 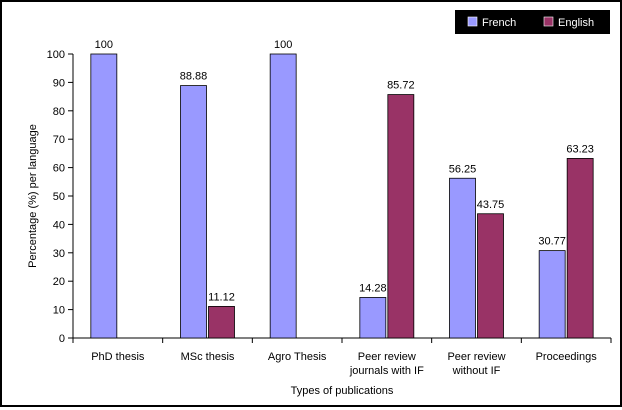 I want to click on y-tick-label-7: 70, so click(x=59, y=140).